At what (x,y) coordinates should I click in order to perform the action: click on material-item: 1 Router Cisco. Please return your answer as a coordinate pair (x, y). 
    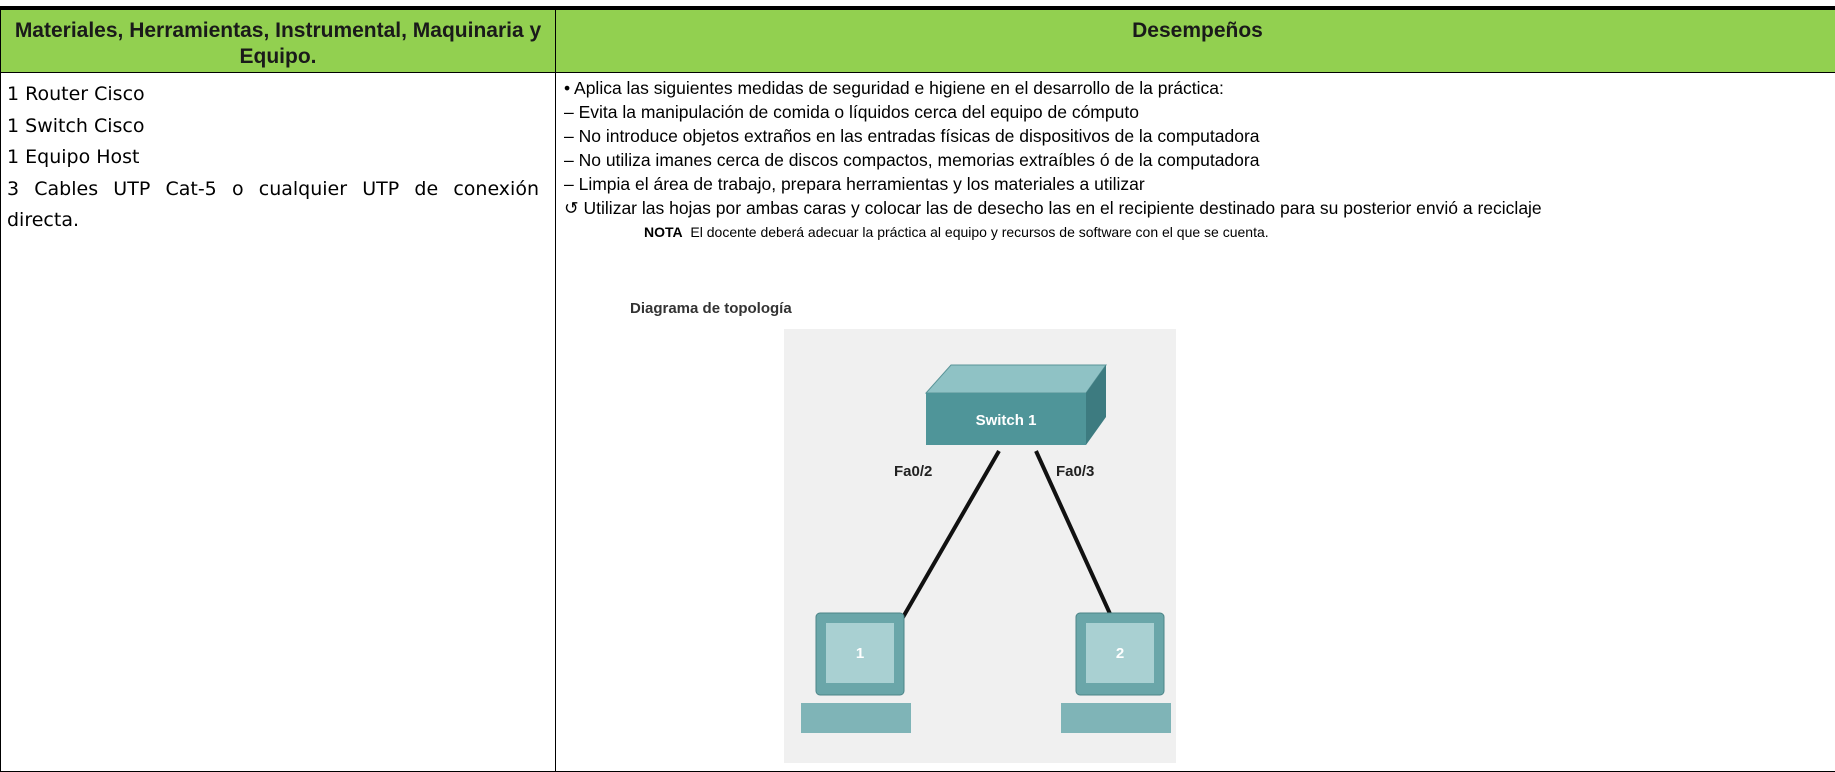
    Looking at the image, I should click on (76, 94).